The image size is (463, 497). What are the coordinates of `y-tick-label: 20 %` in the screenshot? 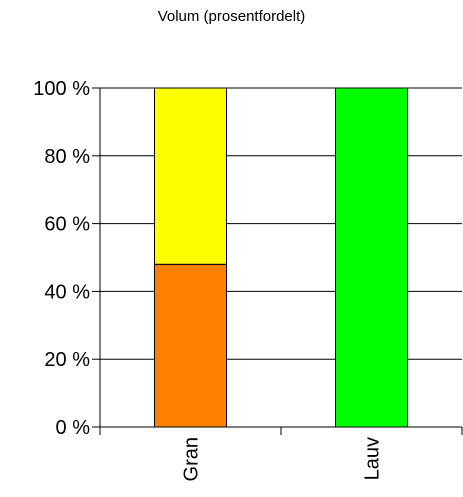 It's located at (67, 360).